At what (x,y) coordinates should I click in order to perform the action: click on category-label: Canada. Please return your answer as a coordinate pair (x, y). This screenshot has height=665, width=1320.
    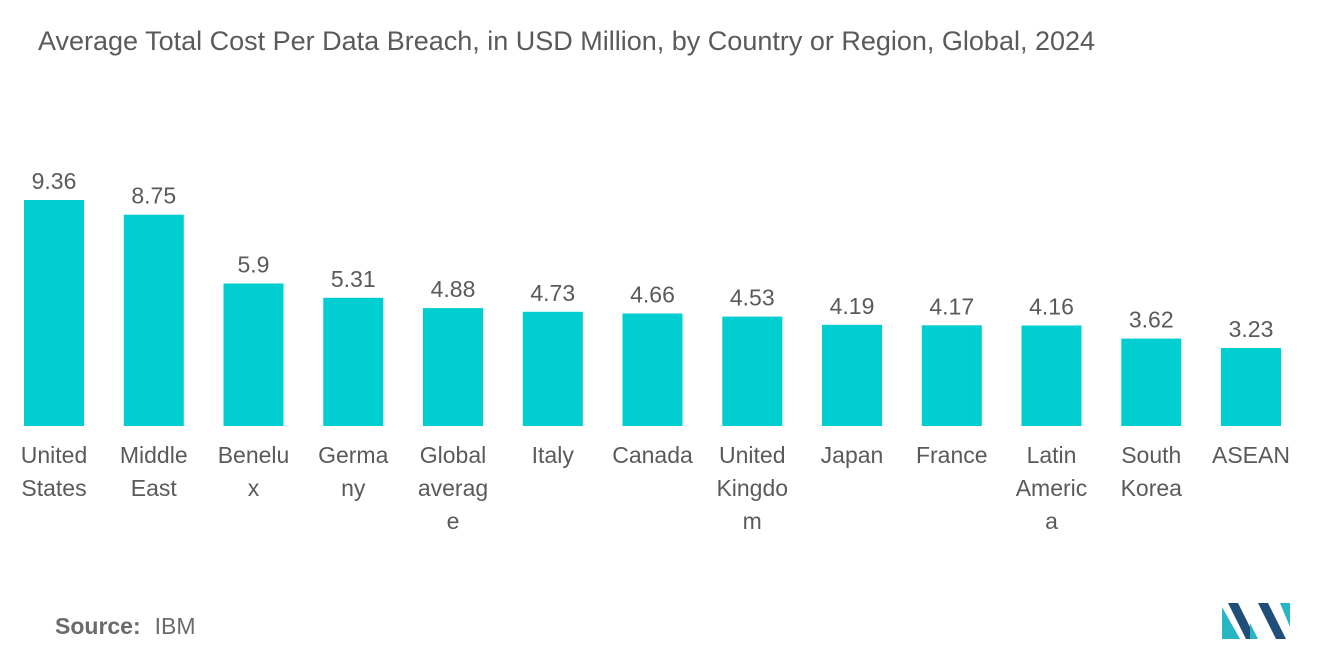
    Looking at the image, I should click on (652, 455).